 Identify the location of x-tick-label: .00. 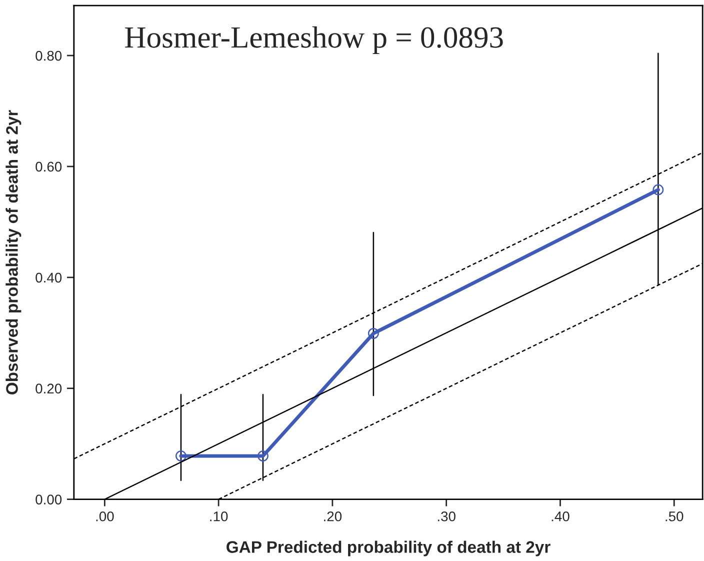
(105, 516).